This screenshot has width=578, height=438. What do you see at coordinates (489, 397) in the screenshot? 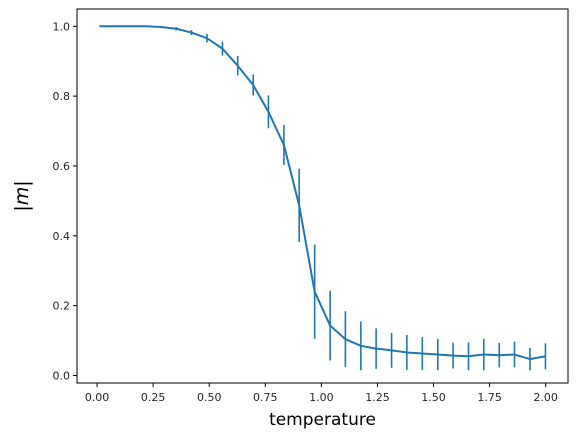
I see `x-tick-label: 1.75` at bounding box center [489, 397].